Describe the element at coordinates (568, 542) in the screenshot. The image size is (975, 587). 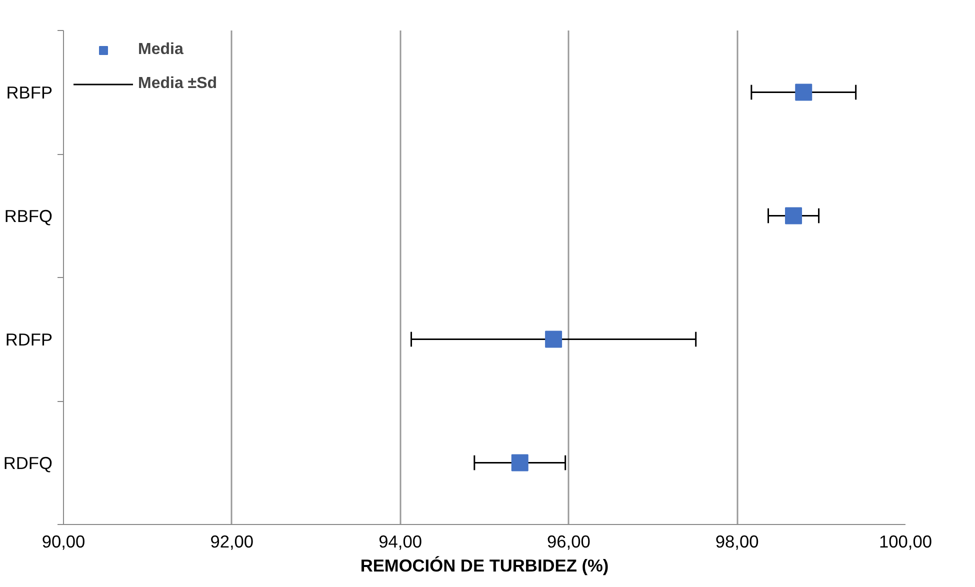
I see `x-tick-label: 96,00` at that location.